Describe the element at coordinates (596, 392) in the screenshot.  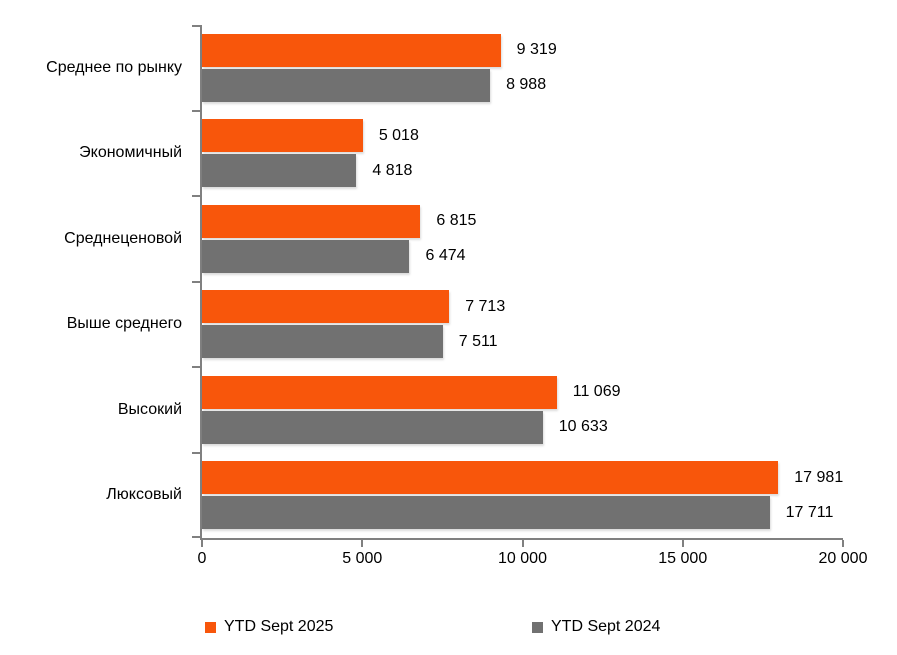
I see `value-label: 11 069` at that location.